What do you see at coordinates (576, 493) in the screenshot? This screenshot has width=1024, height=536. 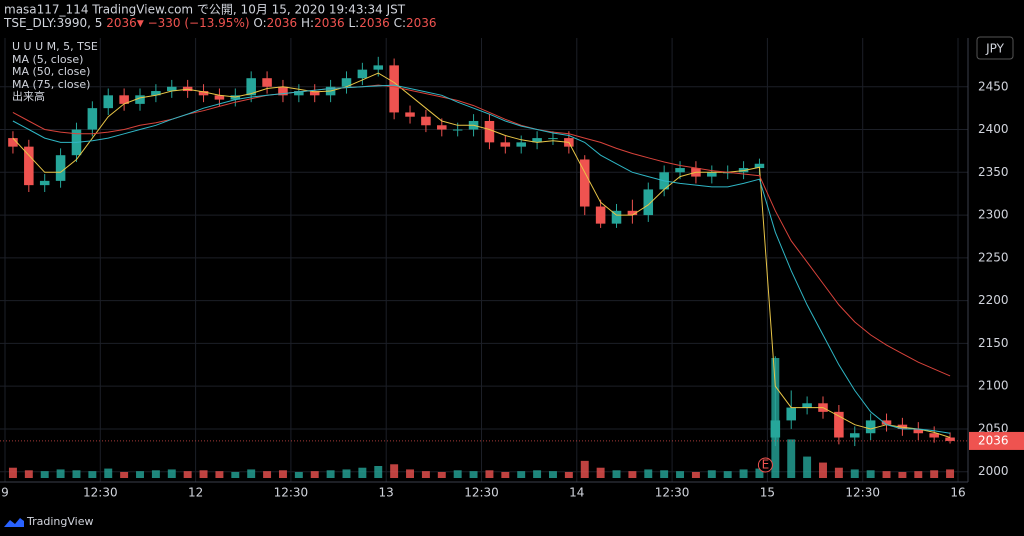 I see `x-tick-label: 14` at bounding box center [576, 493].